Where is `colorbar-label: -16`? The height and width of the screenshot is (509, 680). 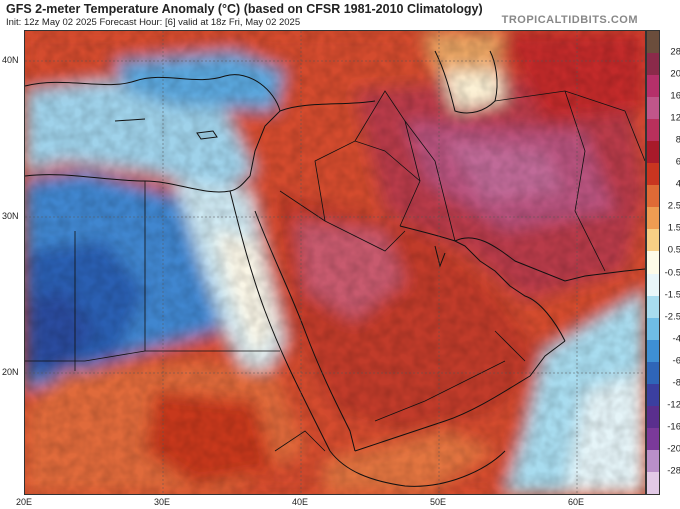 colorbar-label: -16 is located at coordinates (673, 427).